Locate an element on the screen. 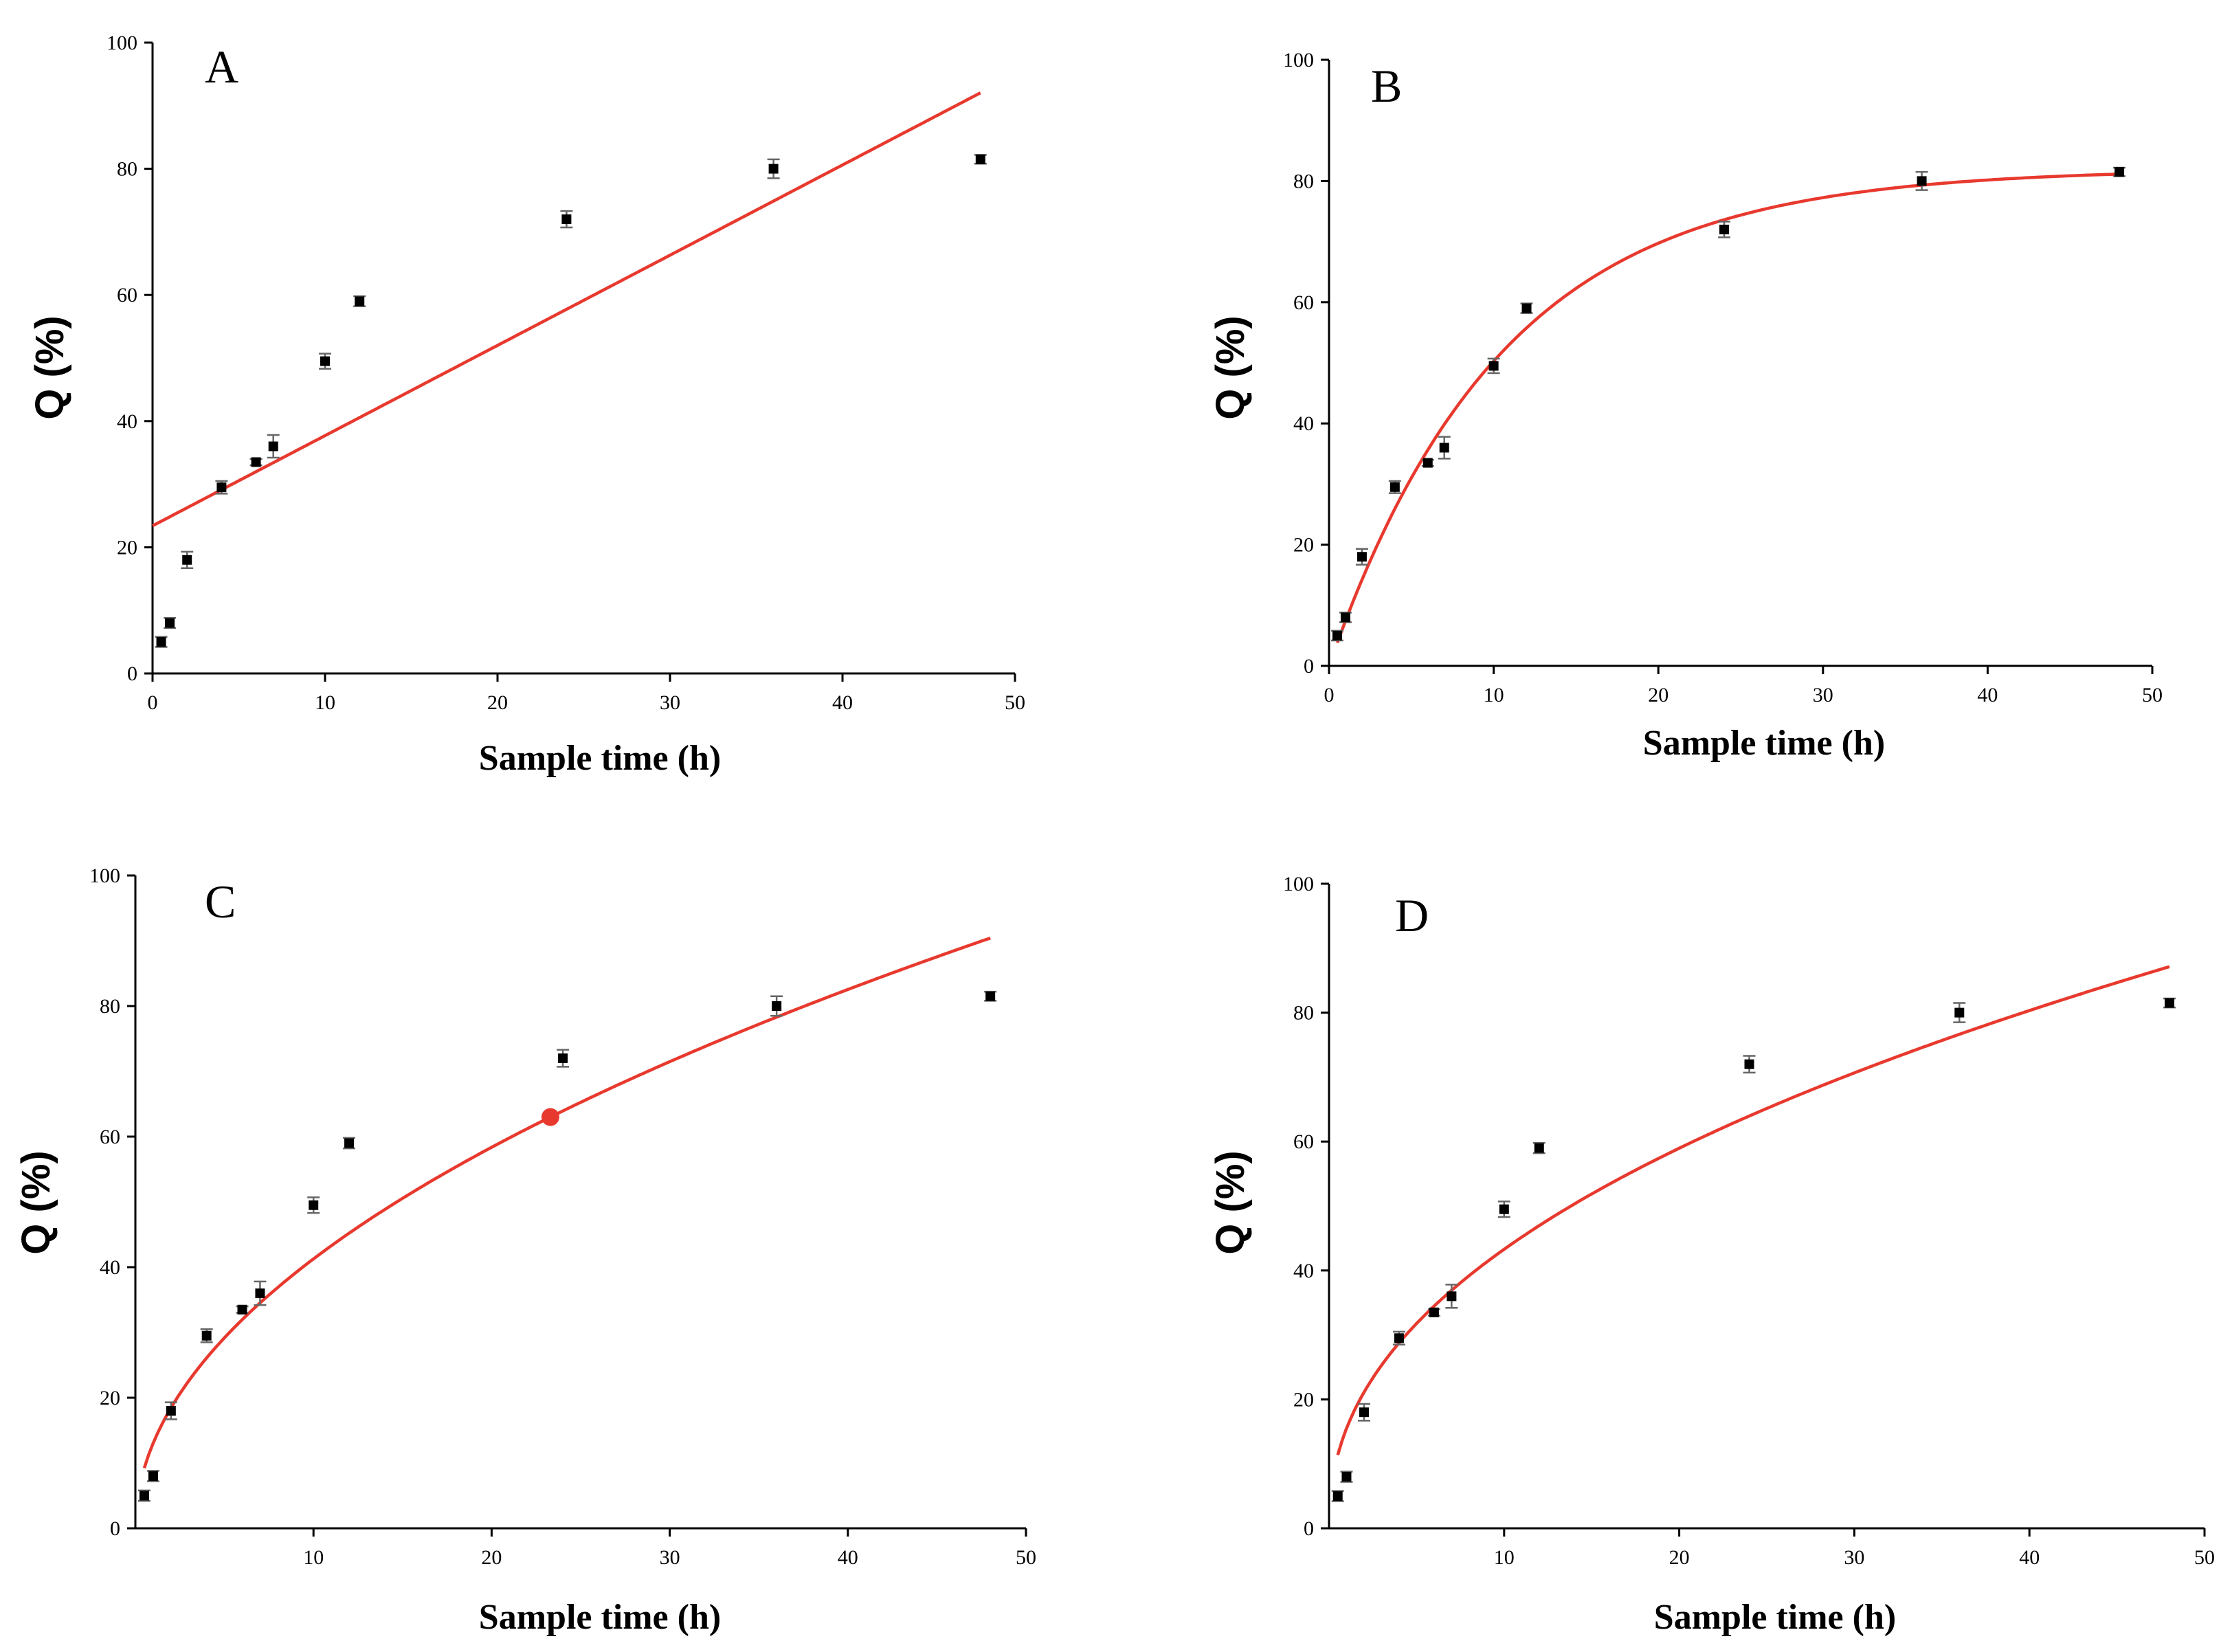 Image resolution: width=2232 pixels, height=1652 pixels. highlight-point is located at coordinates (550, 1117).